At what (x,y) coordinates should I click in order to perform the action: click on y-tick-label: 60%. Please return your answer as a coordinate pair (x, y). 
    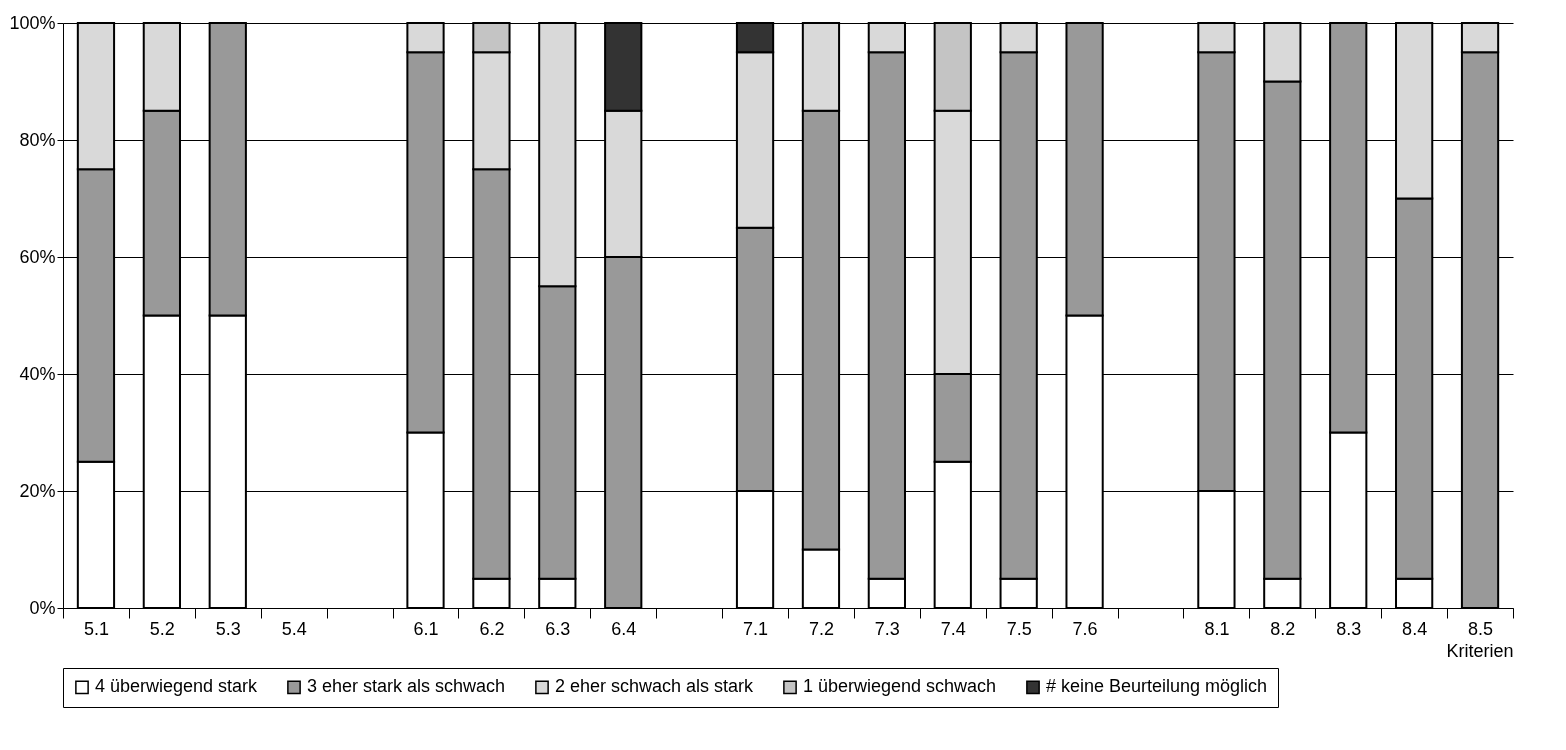
    Looking at the image, I should click on (37, 256).